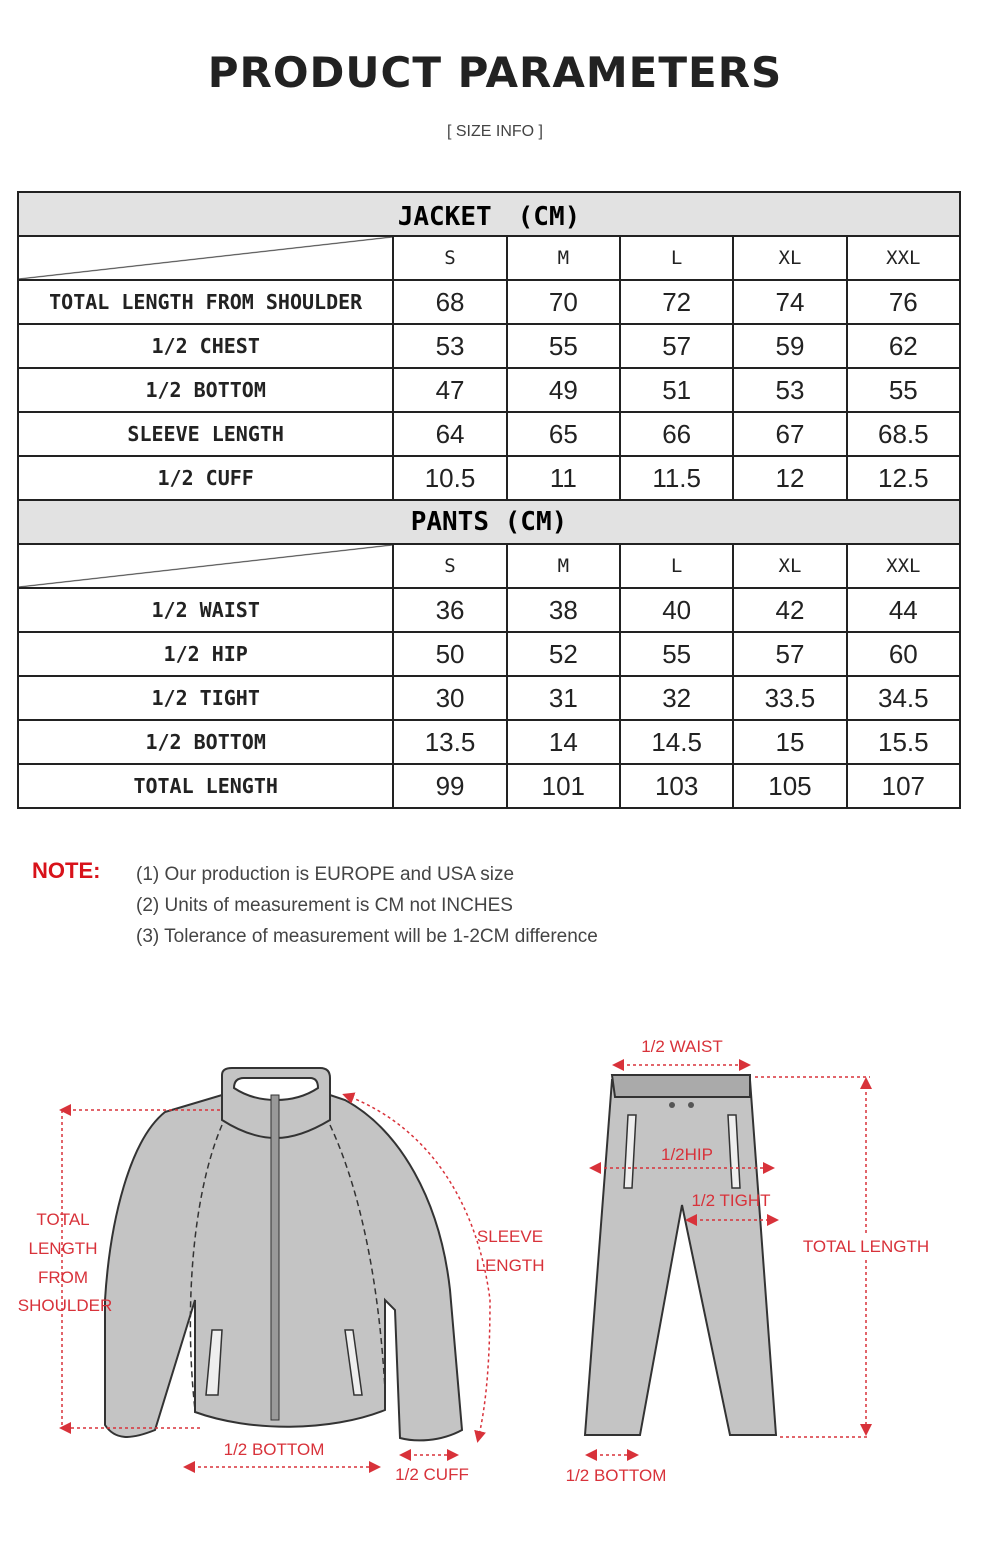 The width and height of the screenshot is (990, 1545). Describe the element at coordinates (563, 434) in the screenshot. I see `measurement-value: 65` at that location.